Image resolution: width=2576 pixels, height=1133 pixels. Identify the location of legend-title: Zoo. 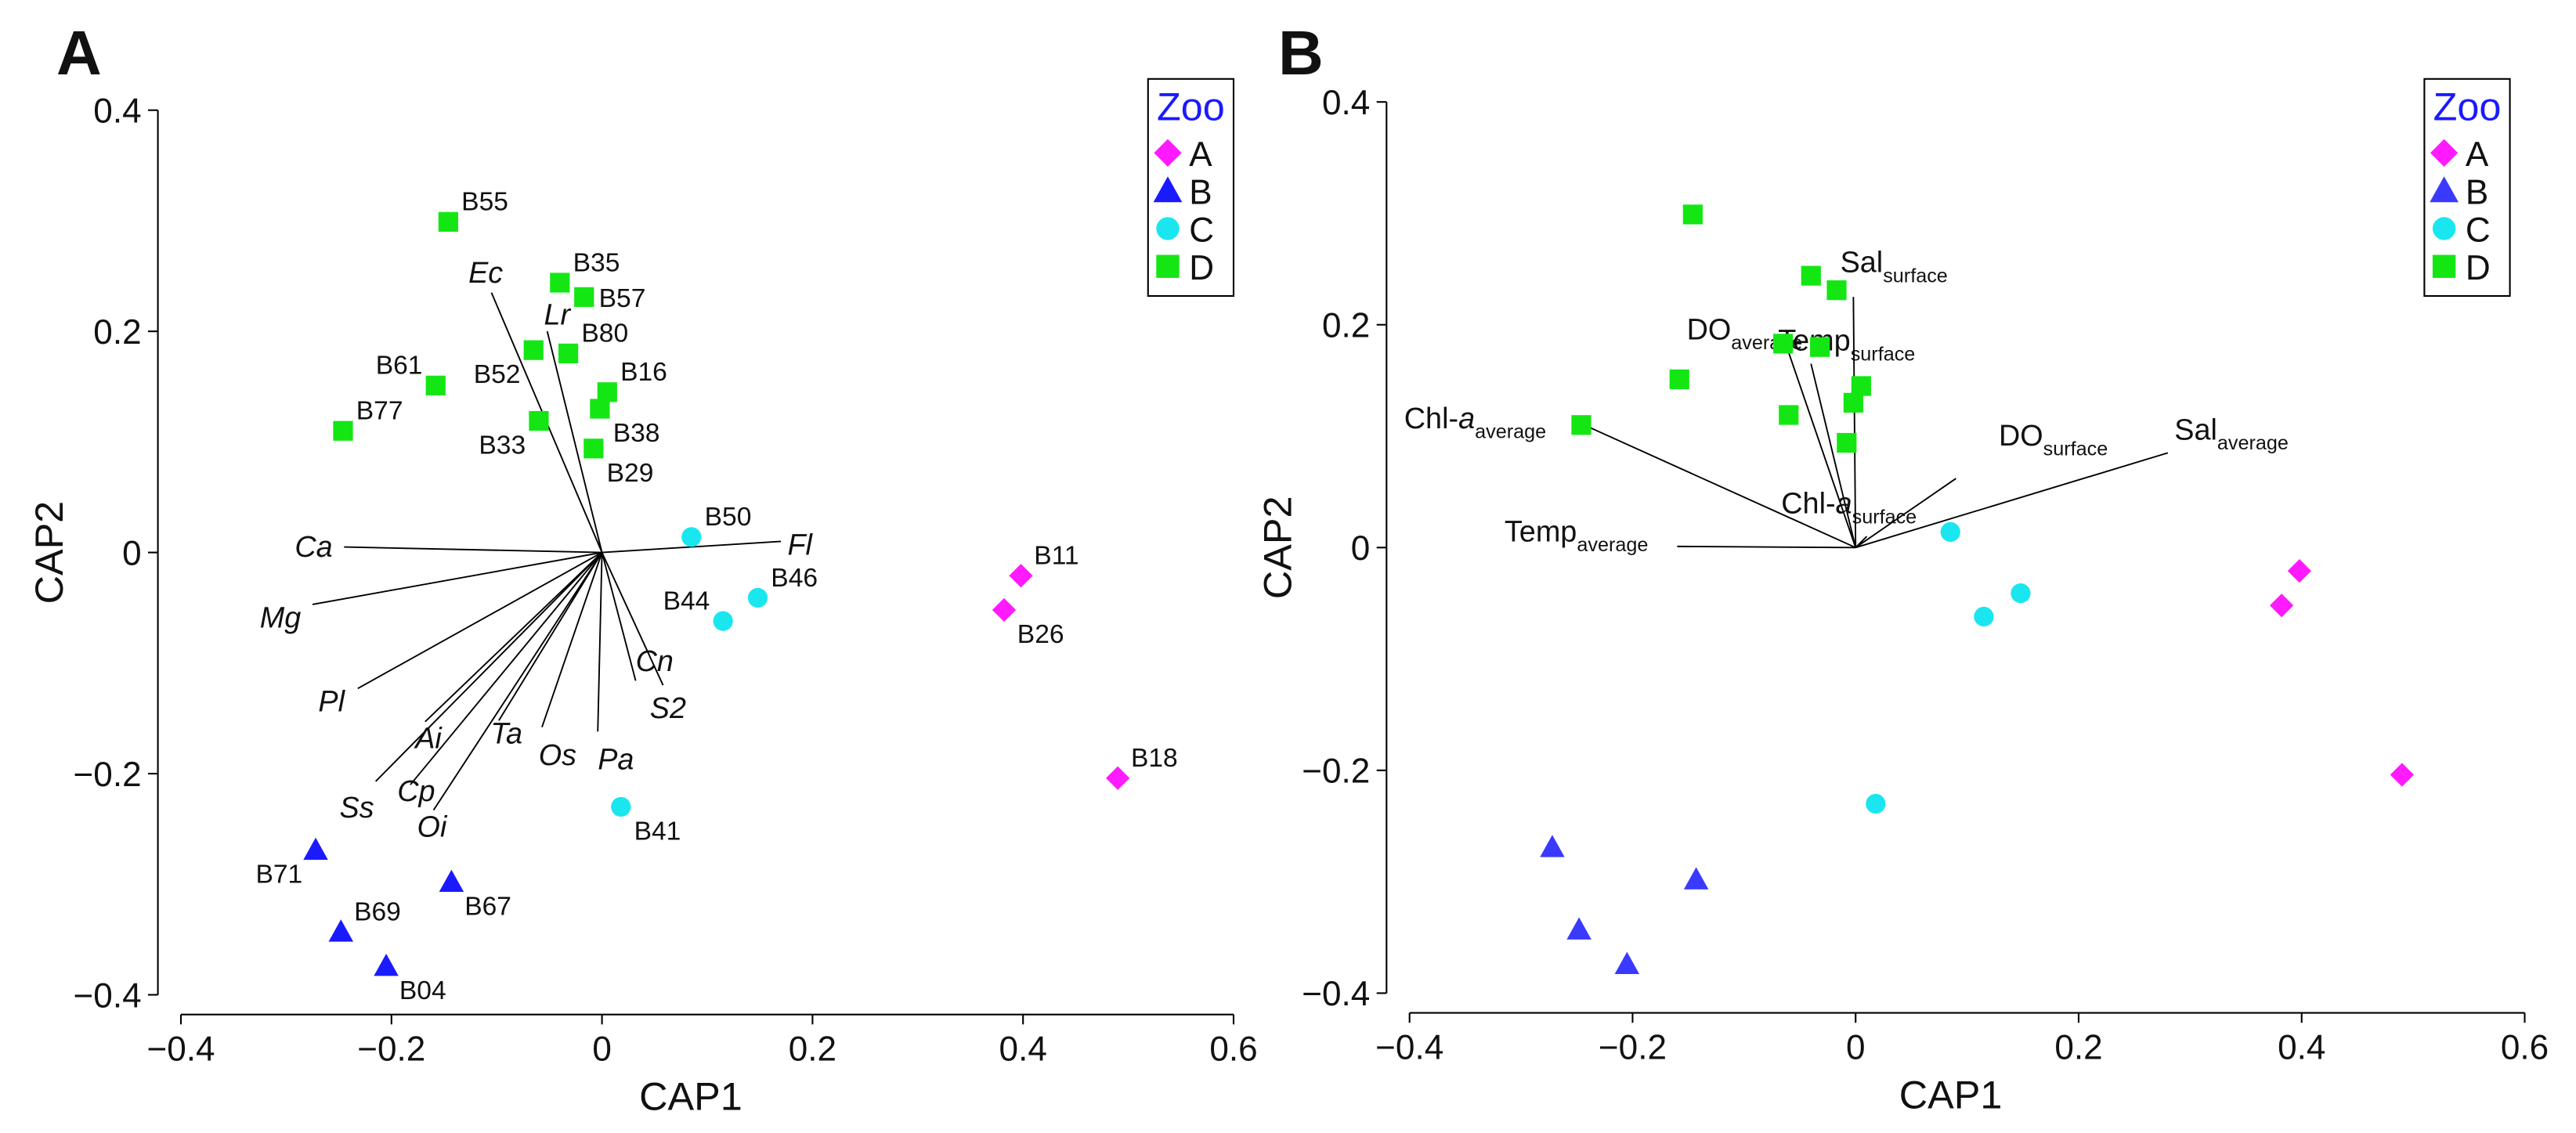
(2467, 106).